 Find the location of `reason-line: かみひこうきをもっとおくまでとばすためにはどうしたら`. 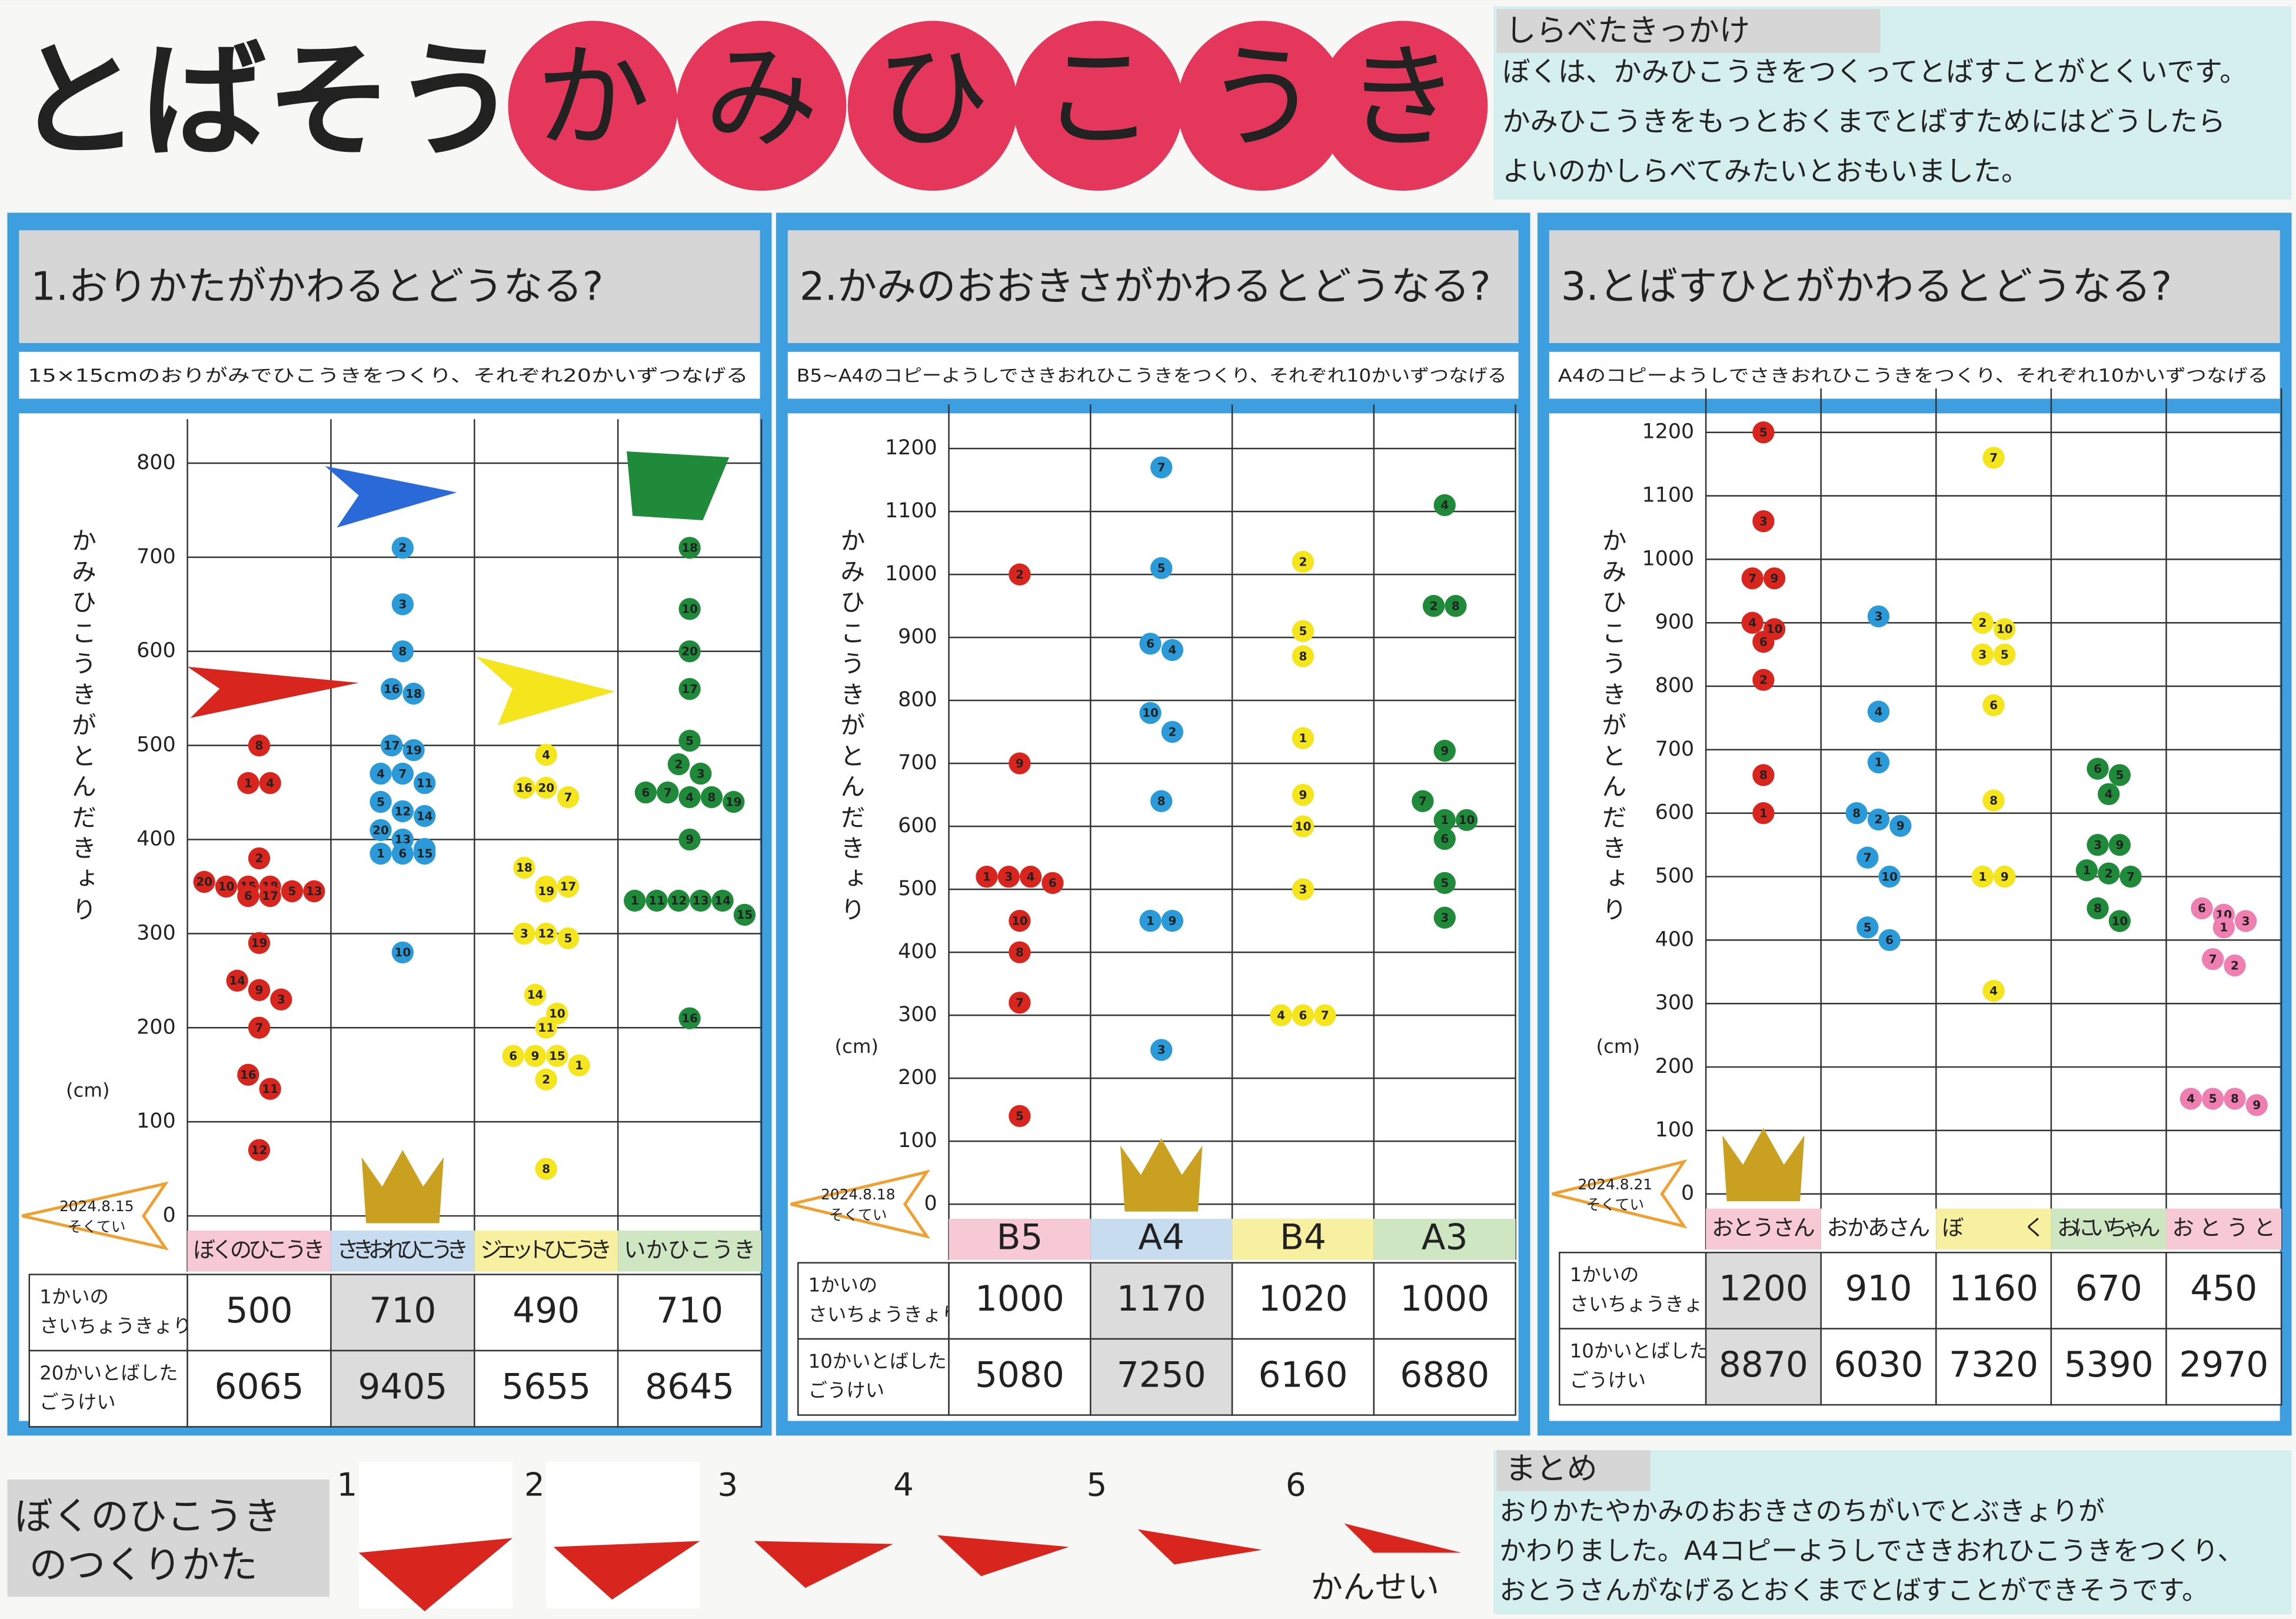

reason-line: かみひこうきをもっとおくまでとばすためにはどうしたら is located at coordinates (1864, 122).